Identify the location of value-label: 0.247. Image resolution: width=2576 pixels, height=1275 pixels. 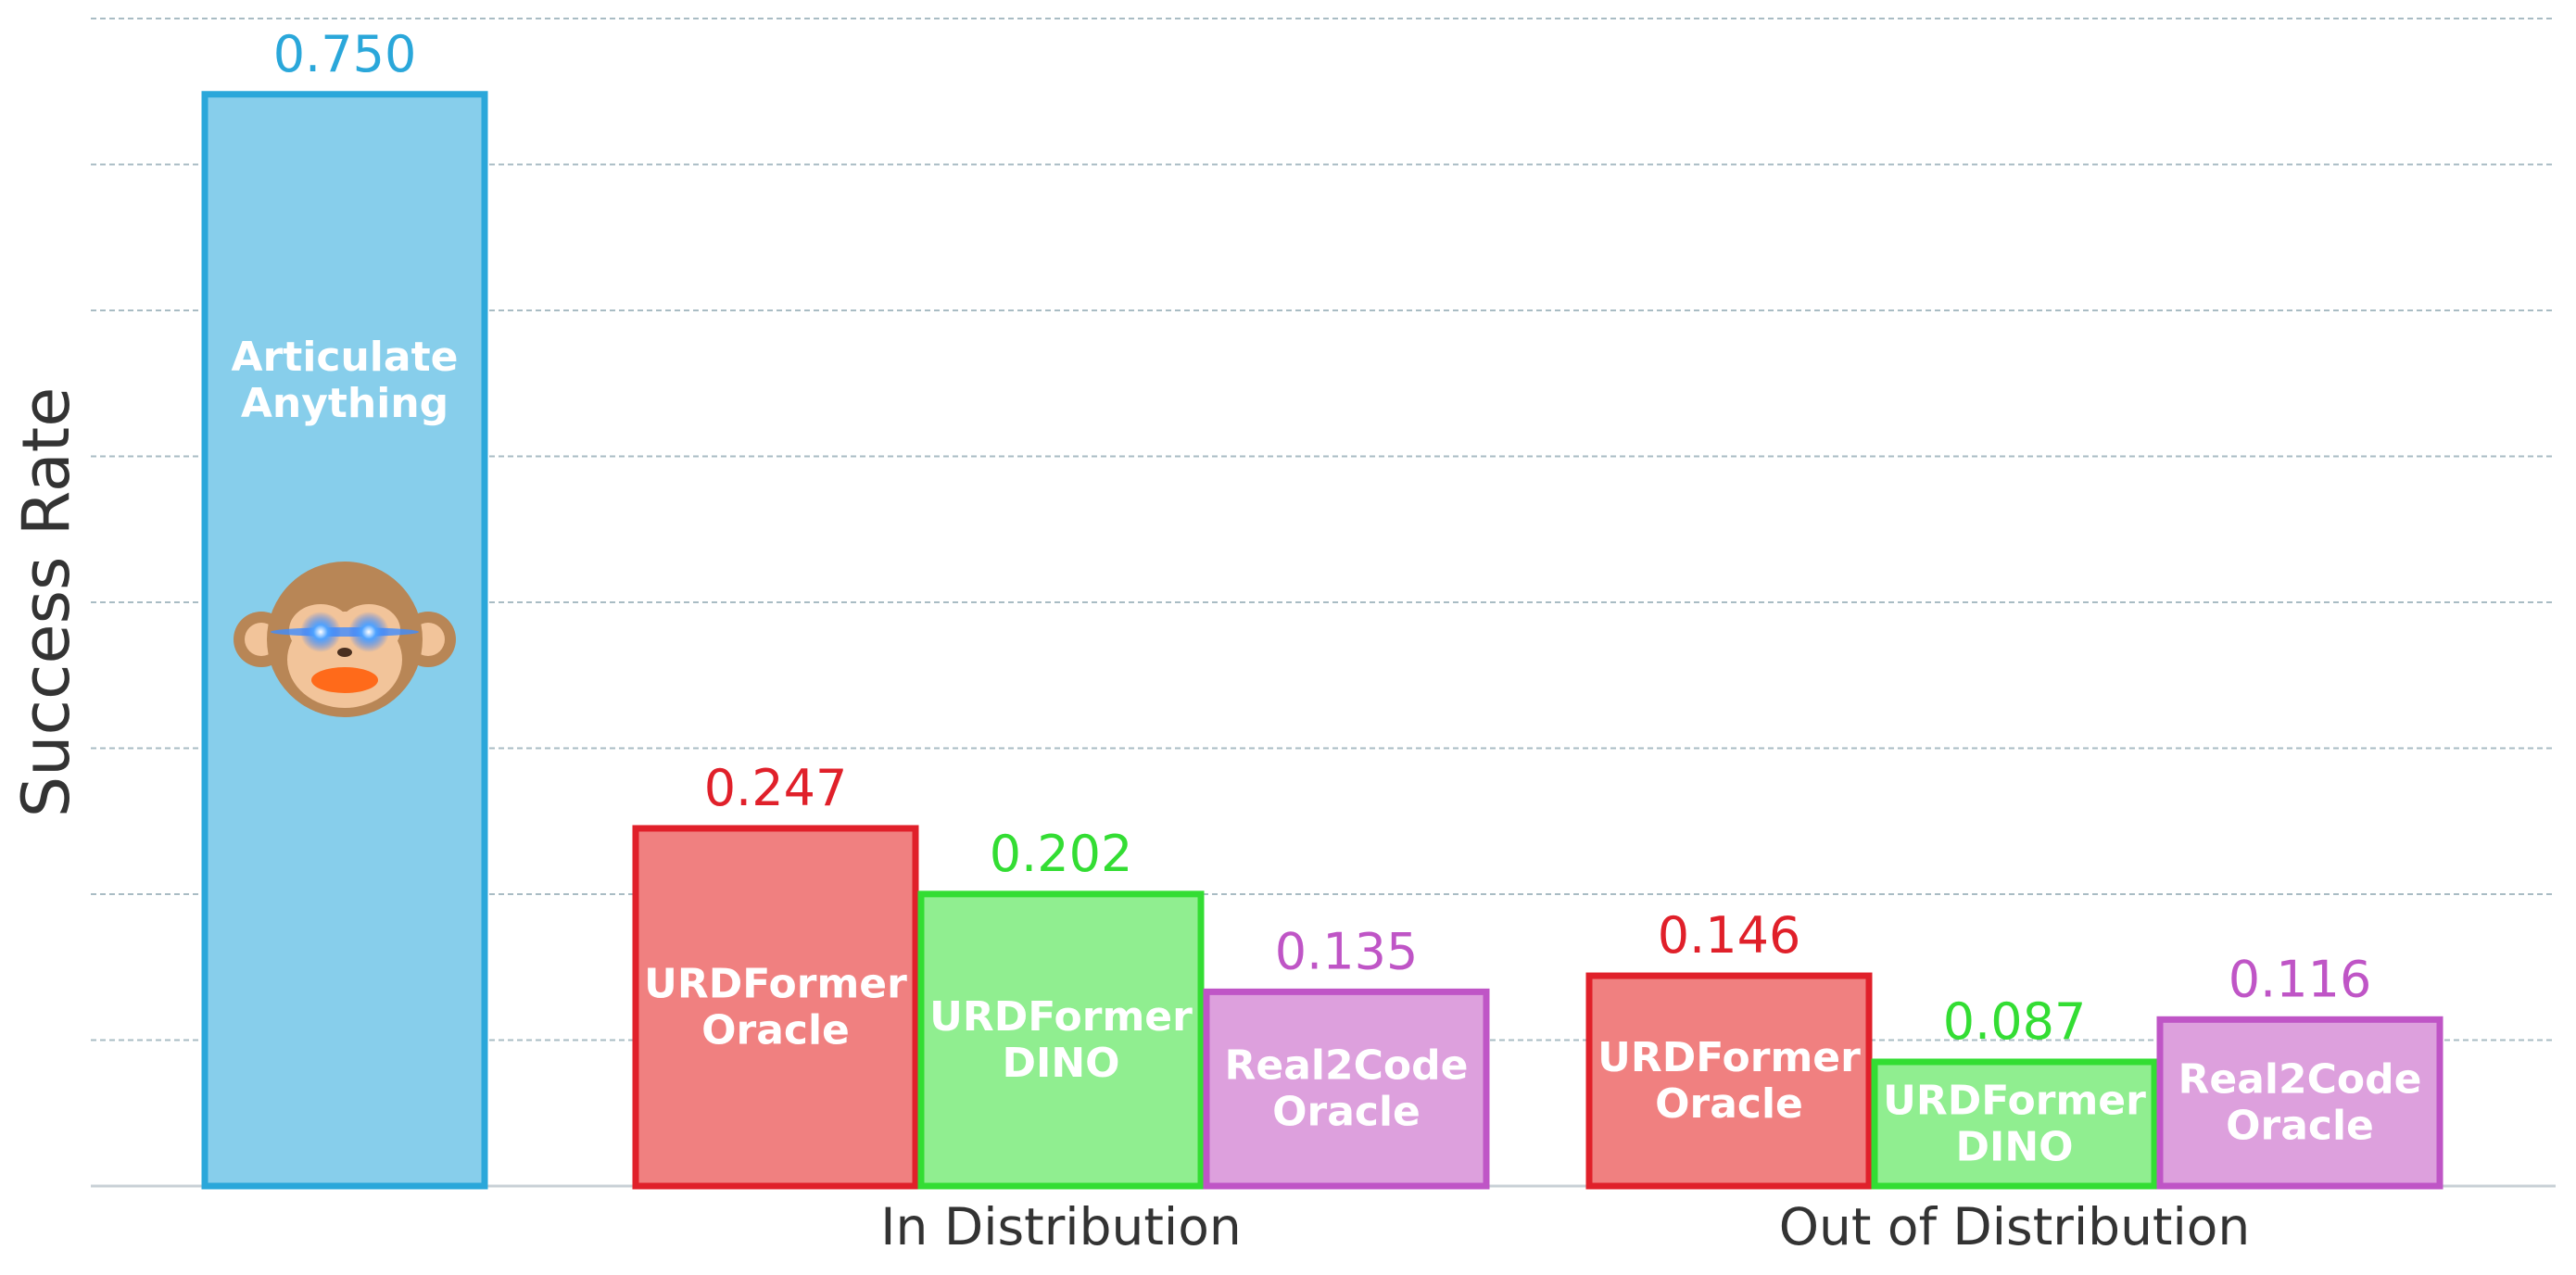
(776, 788).